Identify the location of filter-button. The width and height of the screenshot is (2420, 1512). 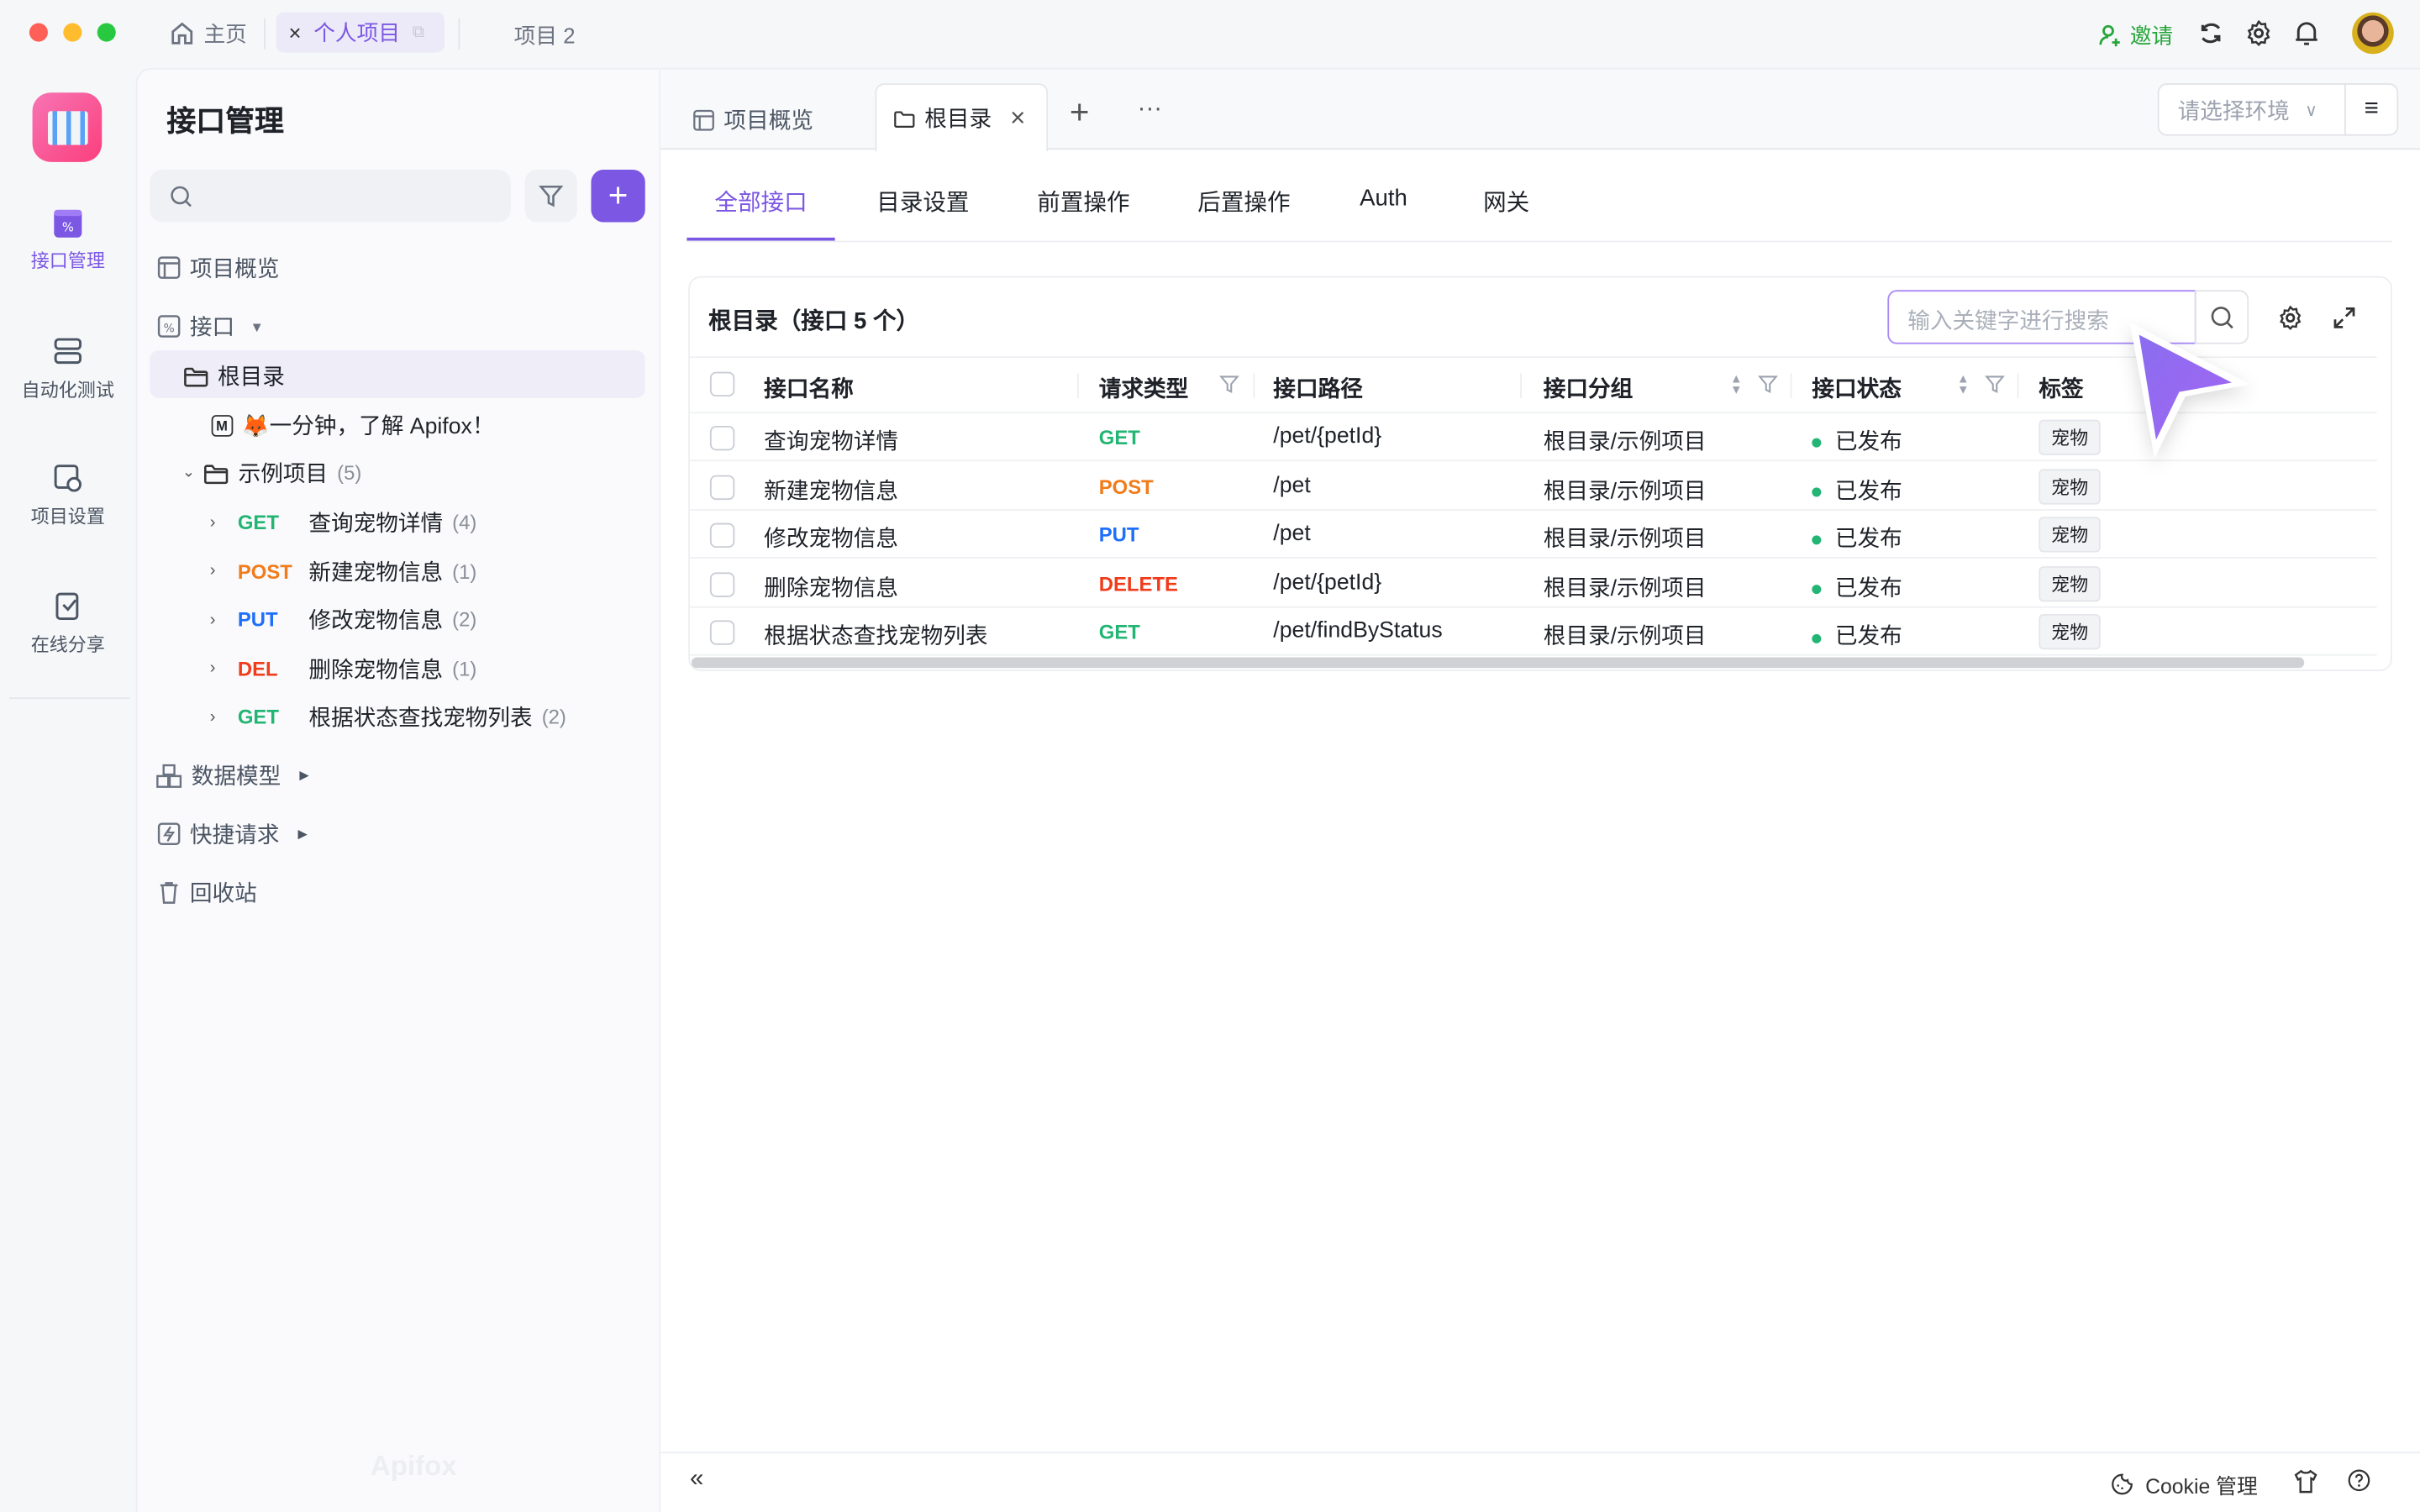
(551, 196).